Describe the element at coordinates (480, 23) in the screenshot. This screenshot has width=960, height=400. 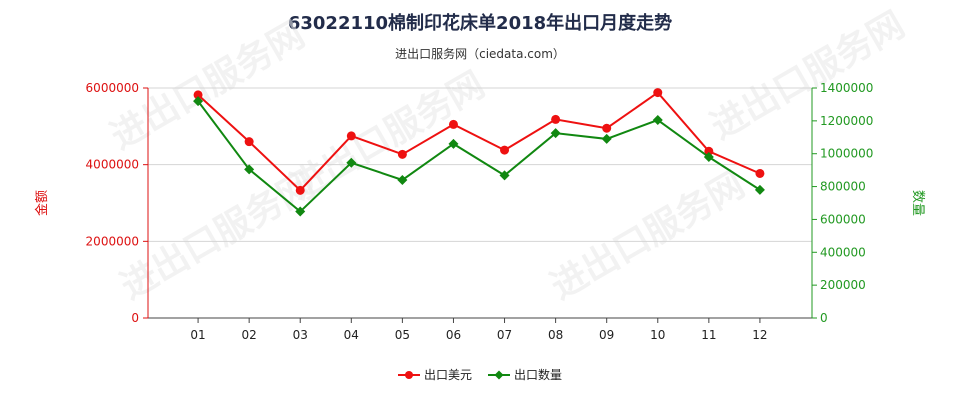
I see `chart-title: 63022110棉制印花床单2018年出口月度走势` at that location.